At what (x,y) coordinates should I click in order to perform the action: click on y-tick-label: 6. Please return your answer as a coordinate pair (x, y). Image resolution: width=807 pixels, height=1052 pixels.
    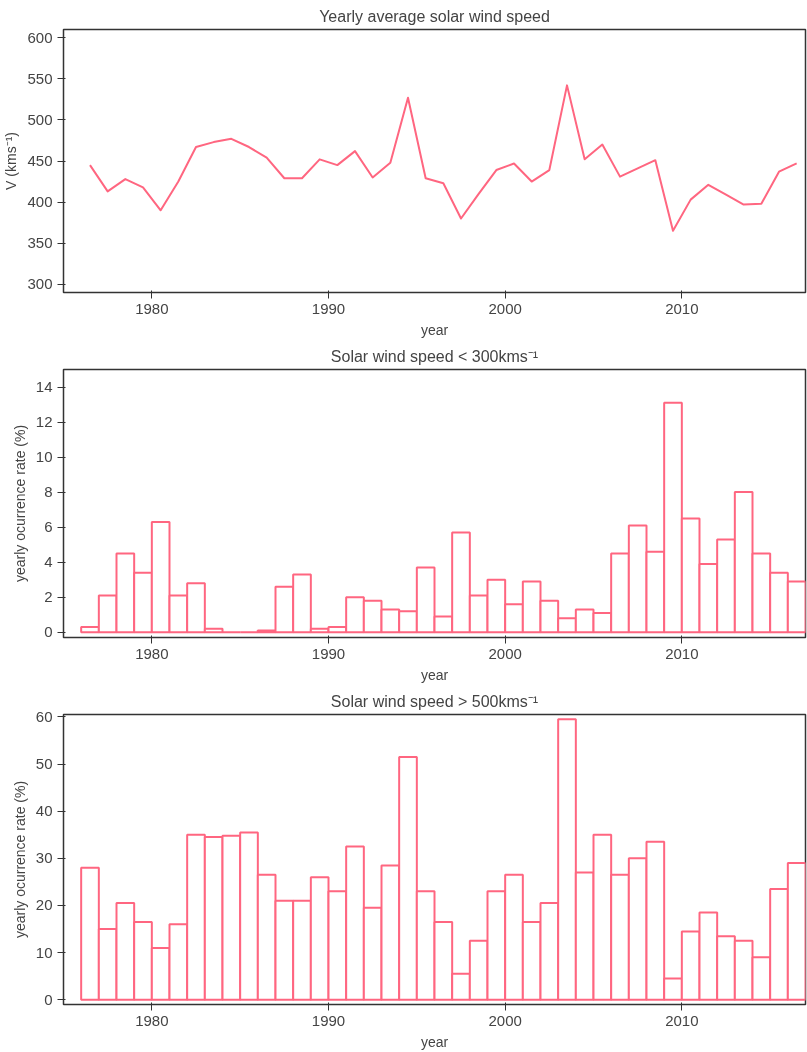
    Looking at the image, I should click on (48, 527).